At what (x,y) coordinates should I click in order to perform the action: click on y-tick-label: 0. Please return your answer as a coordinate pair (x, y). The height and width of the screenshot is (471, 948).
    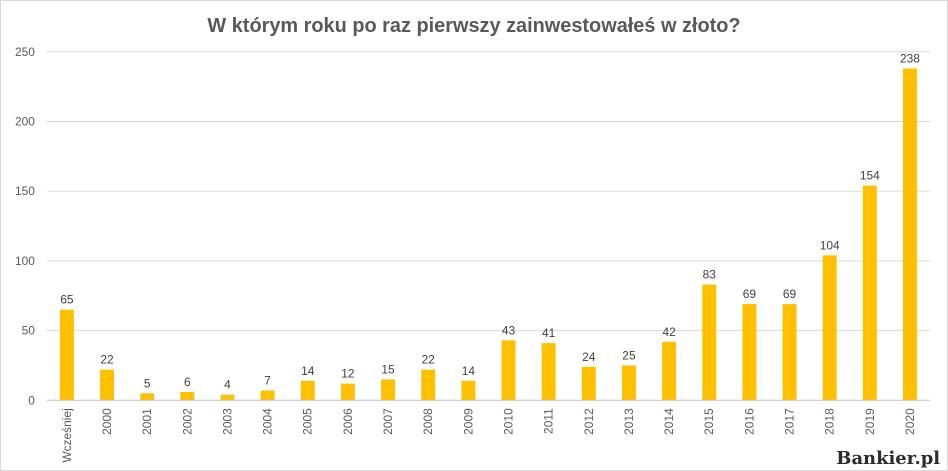
    Looking at the image, I should click on (31, 400).